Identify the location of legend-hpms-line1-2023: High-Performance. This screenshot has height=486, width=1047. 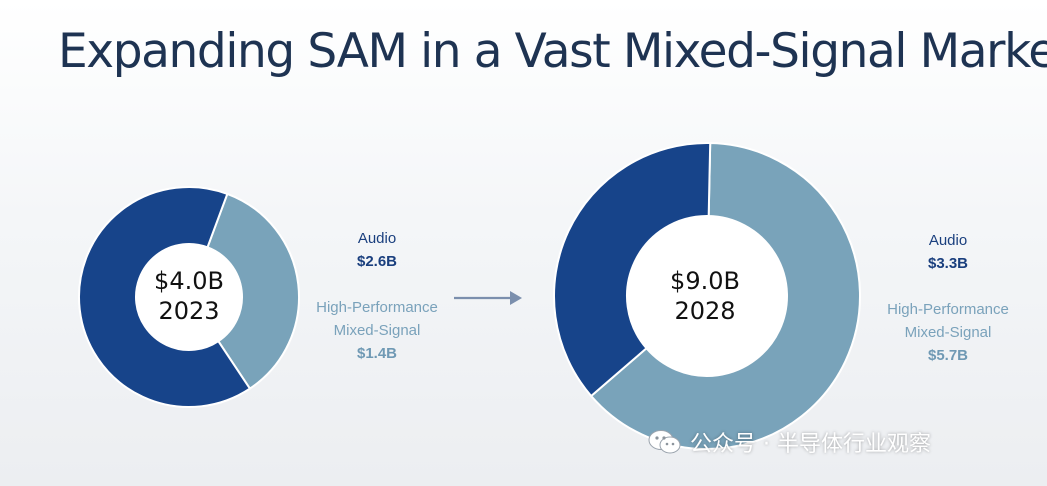
(377, 307).